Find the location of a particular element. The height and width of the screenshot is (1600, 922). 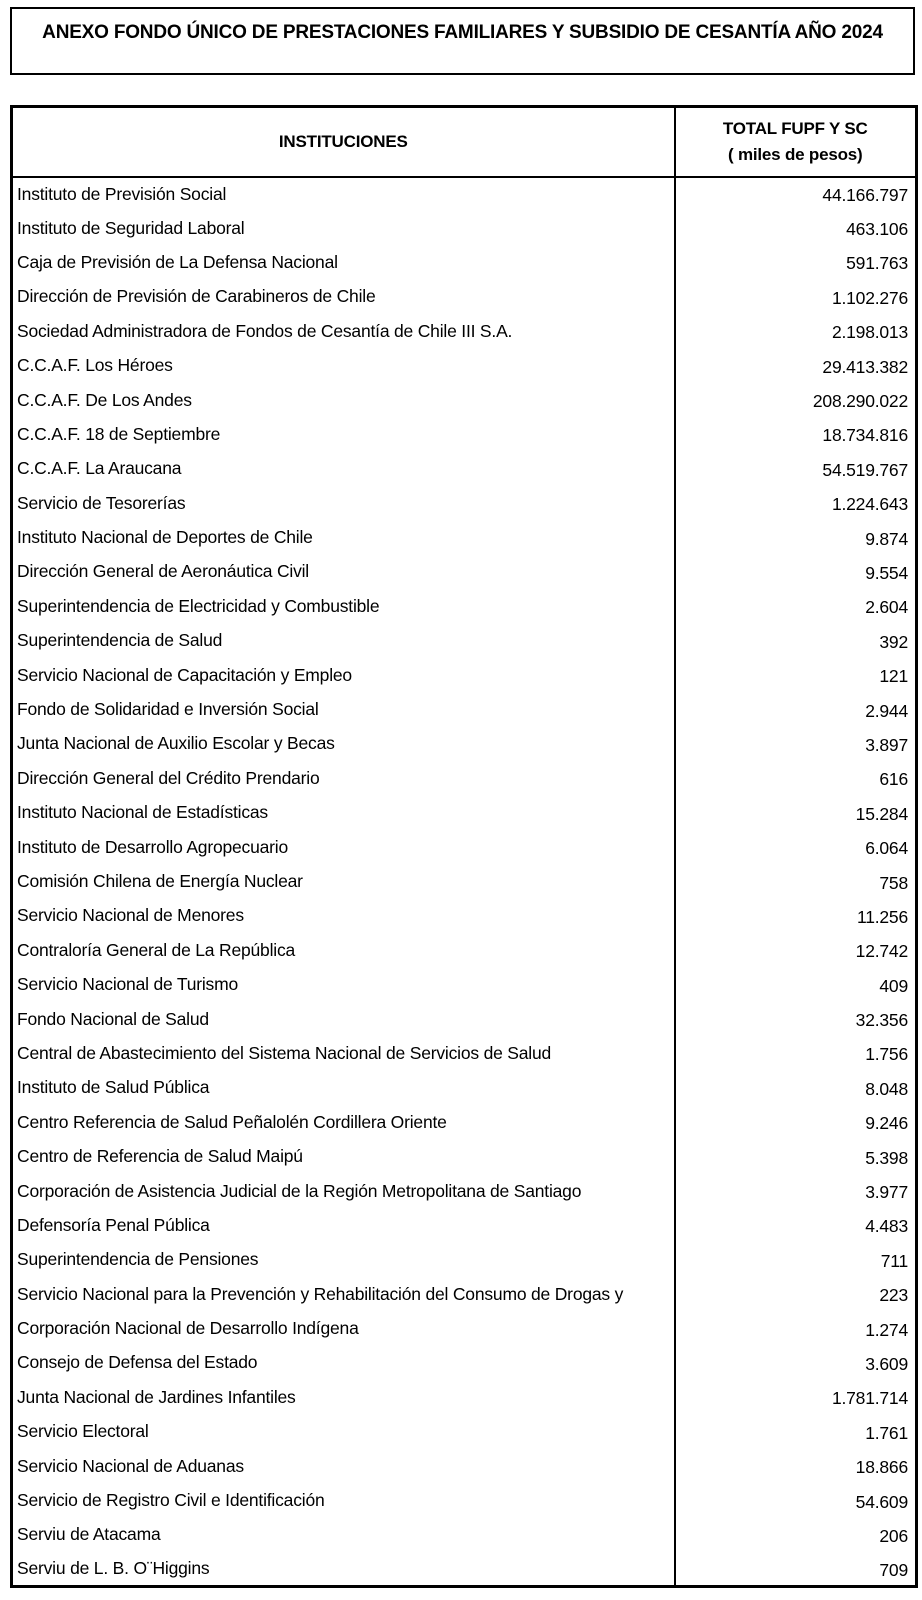

total-value: 54.609 is located at coordinates (795, 1500).